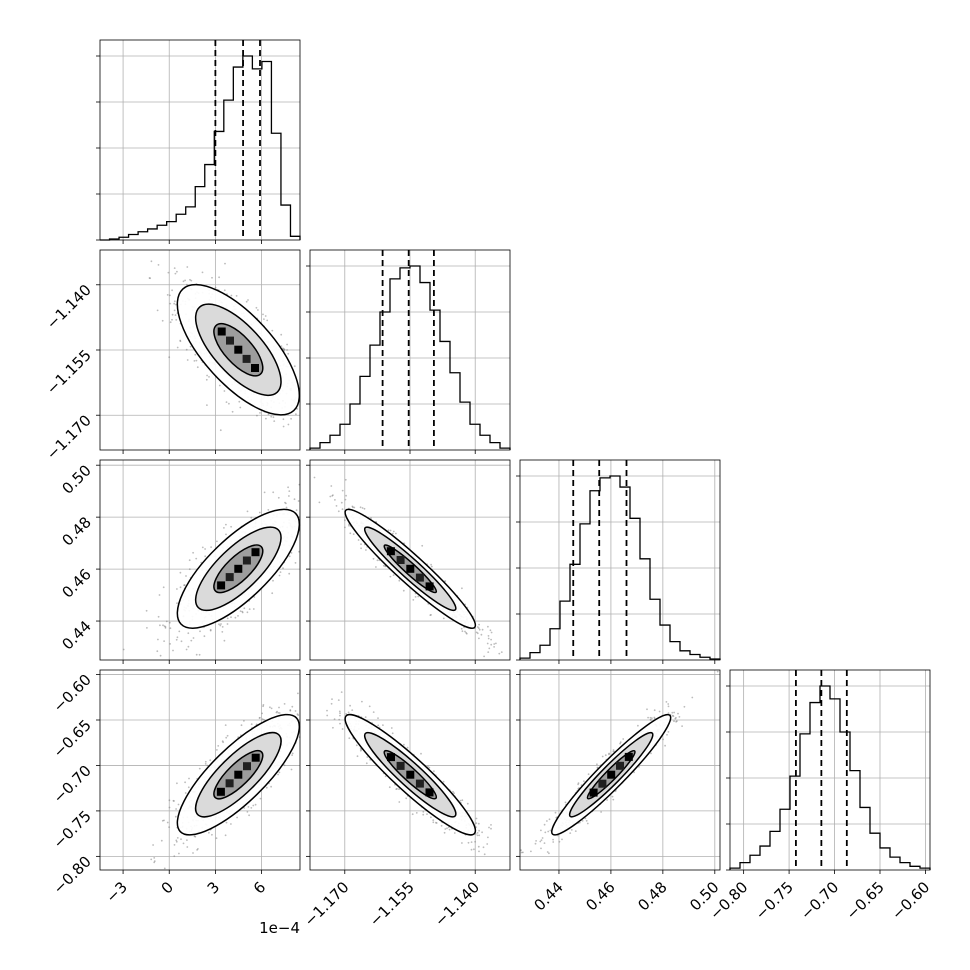  I want to click on histogram-panel, so click(410, 350).